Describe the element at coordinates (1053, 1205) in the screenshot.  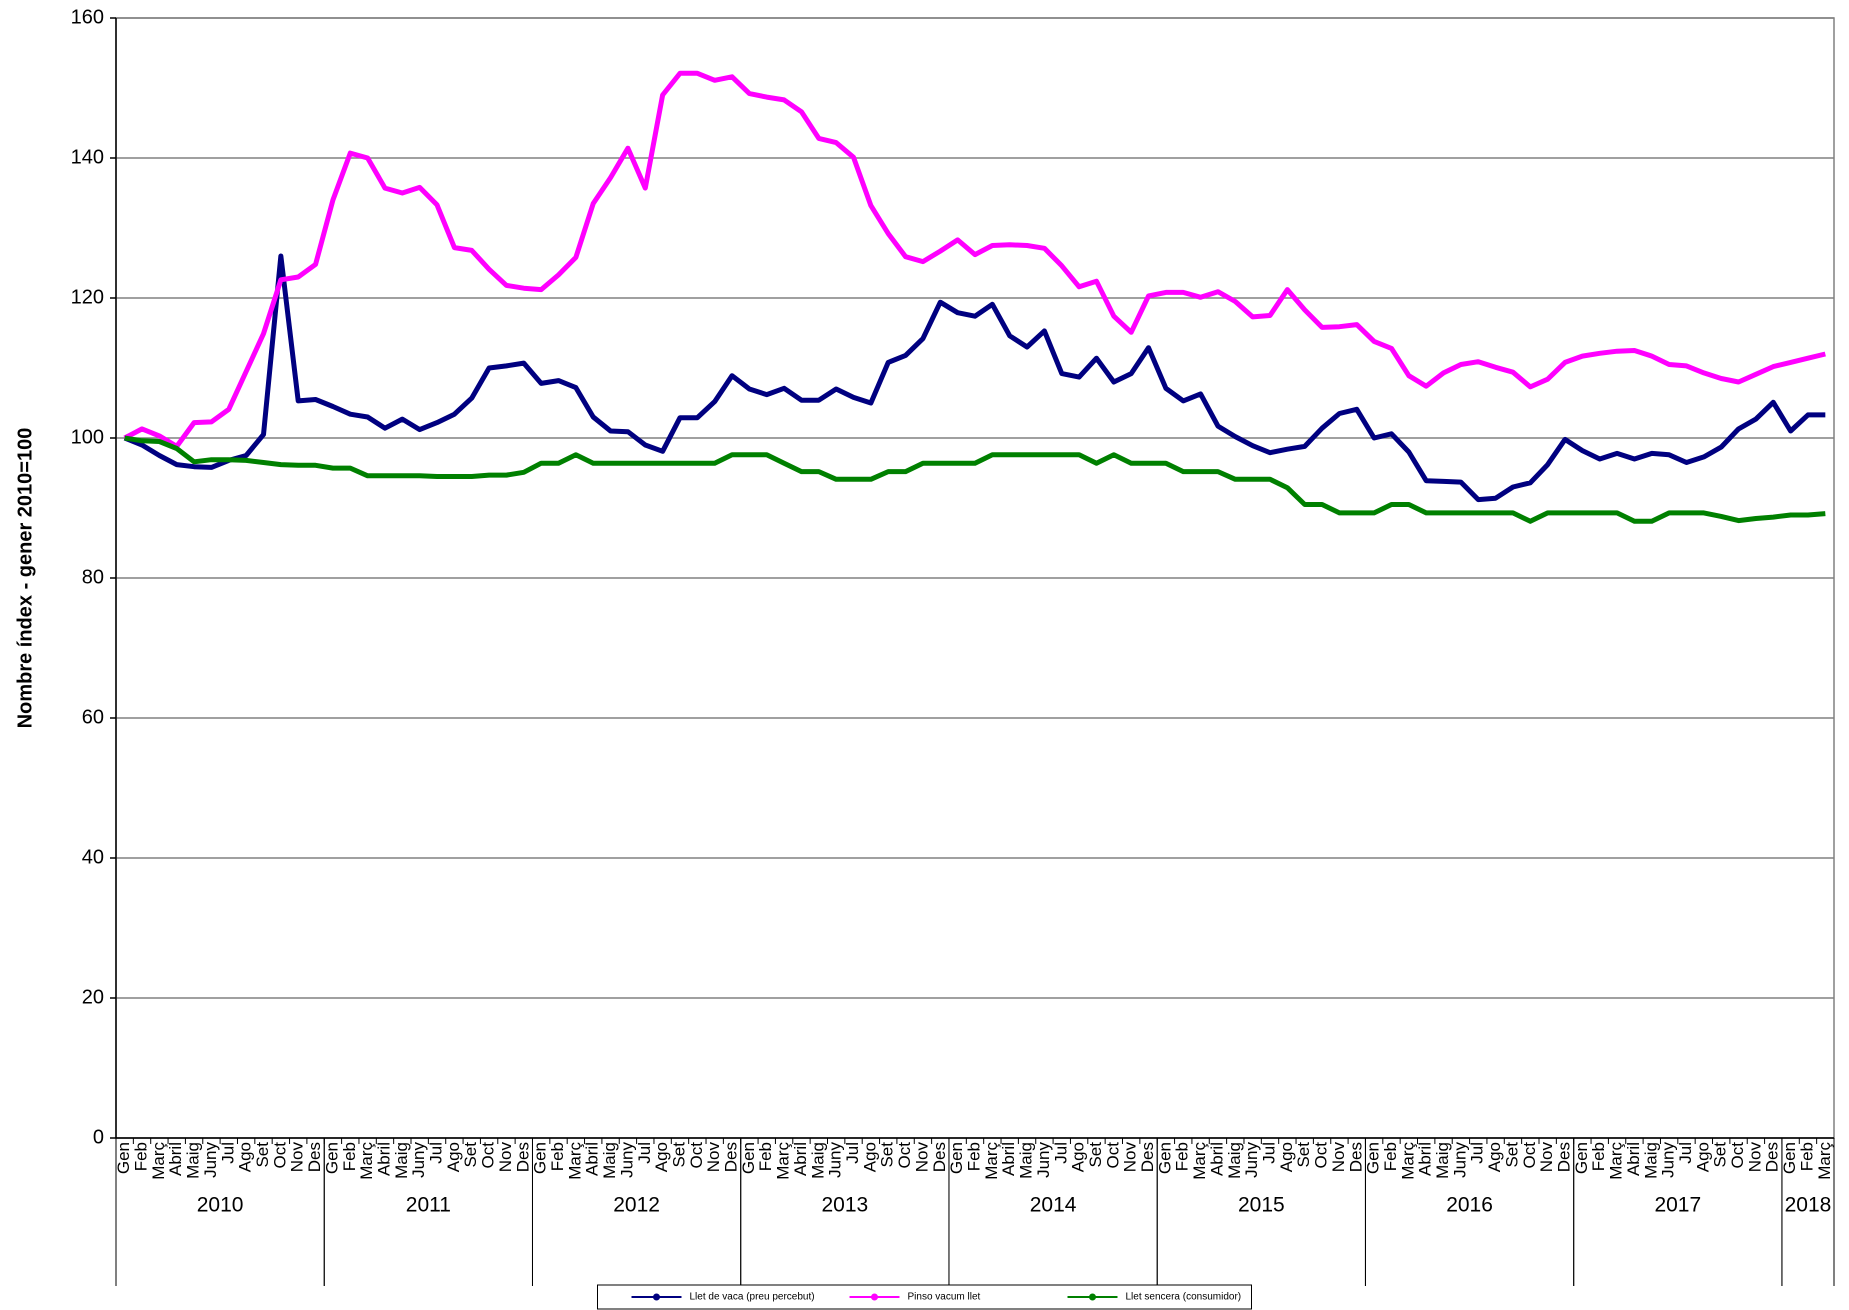
I see `year-label: 2014` at that location.